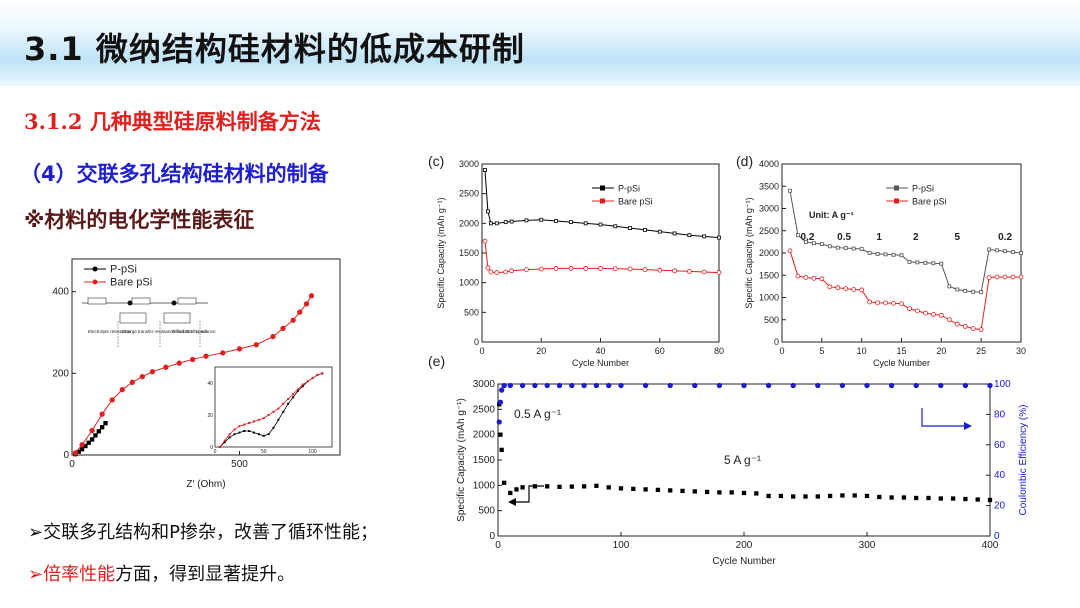 This screenshot has width=1080, height=608. Describe the element at coordinates (215, 452) in the screenshot. I see `inset-x-tick-label: 0` at that location.